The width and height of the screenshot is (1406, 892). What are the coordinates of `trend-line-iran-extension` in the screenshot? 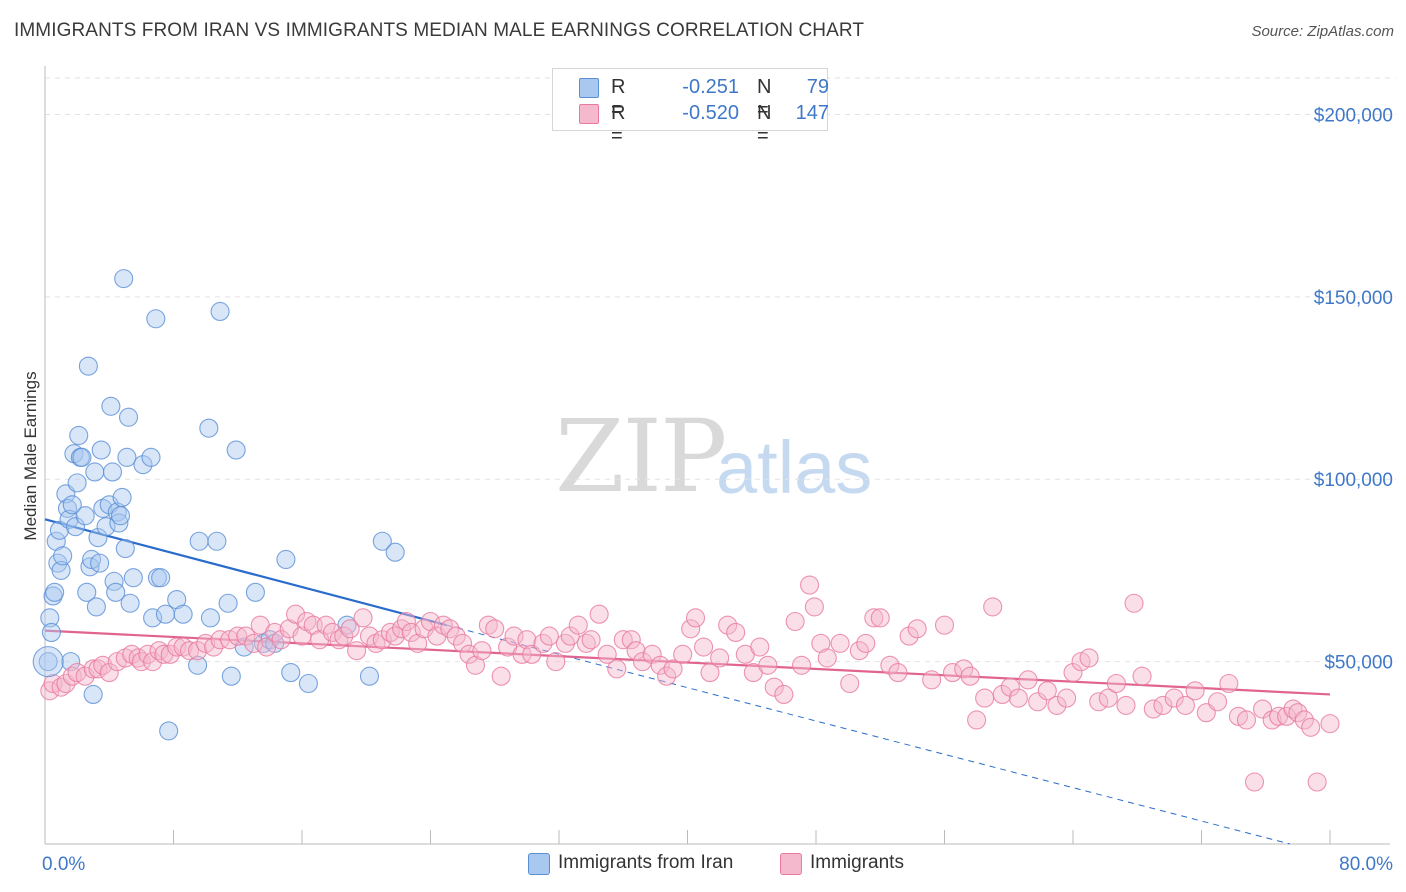 It's located at (868, 734).